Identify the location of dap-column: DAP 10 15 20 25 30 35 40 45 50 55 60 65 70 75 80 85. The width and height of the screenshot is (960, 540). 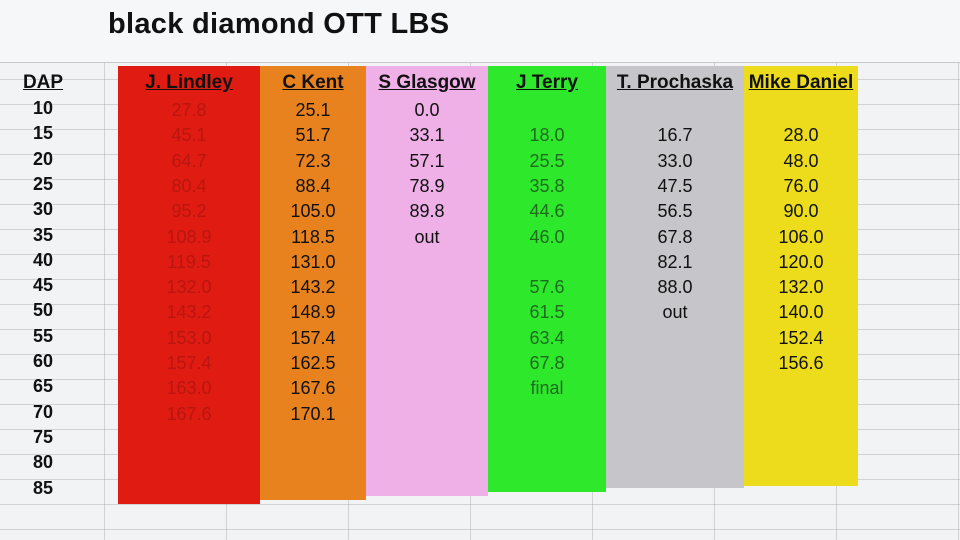
(43, 286).